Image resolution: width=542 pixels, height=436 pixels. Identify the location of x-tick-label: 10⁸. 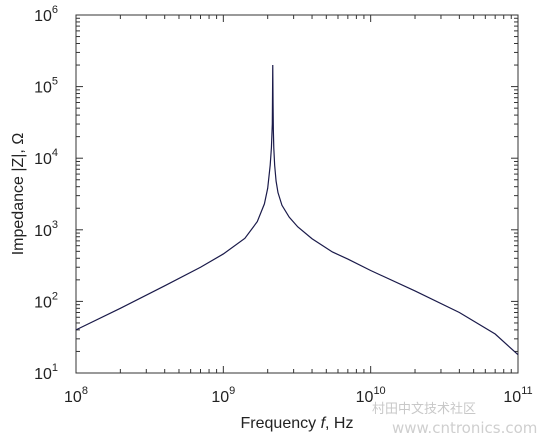
(76, 395).